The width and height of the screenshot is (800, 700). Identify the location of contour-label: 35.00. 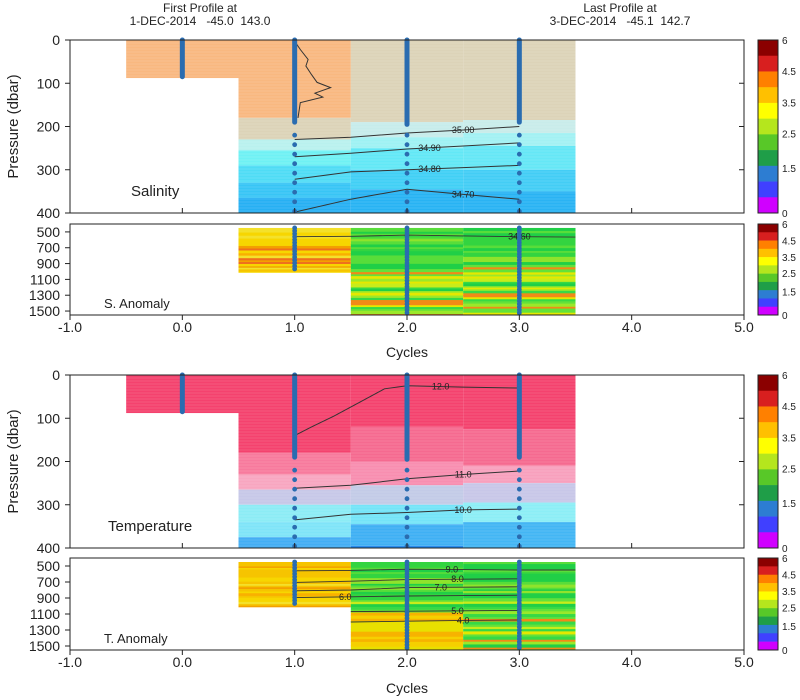
(463, 130).